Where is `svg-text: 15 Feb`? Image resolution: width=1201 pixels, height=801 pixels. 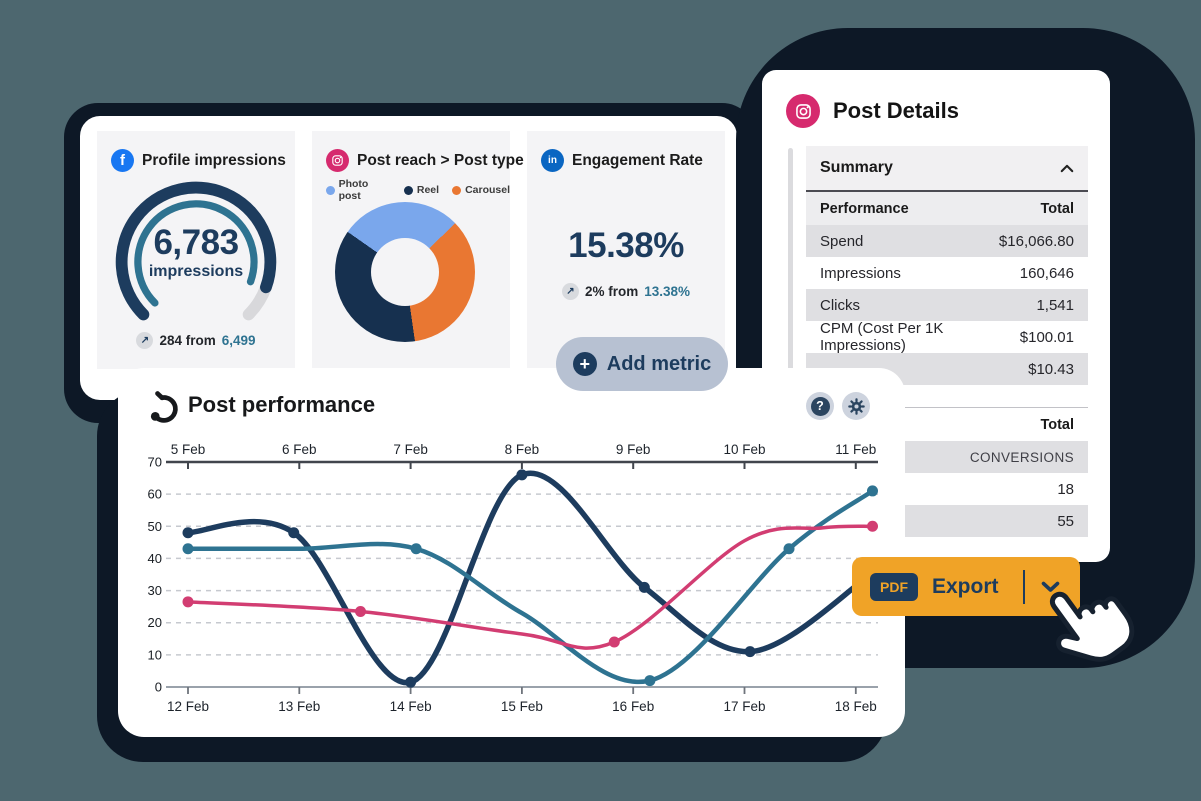
svg-text: 15 Feb is located at coordinates (522, 706).